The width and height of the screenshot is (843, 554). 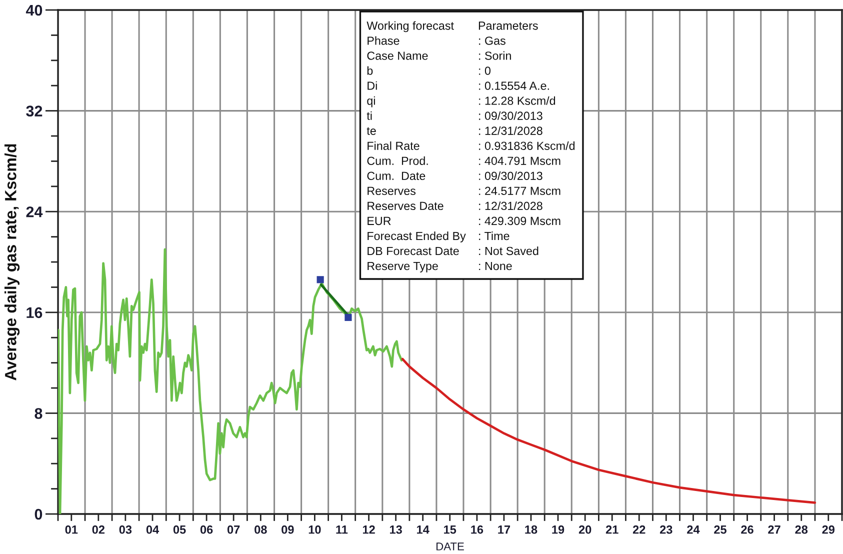 What do you see at coordinates (397, 56) in the screenshot?
I see `annotation: Case Name` at bounding box center [397, 56].